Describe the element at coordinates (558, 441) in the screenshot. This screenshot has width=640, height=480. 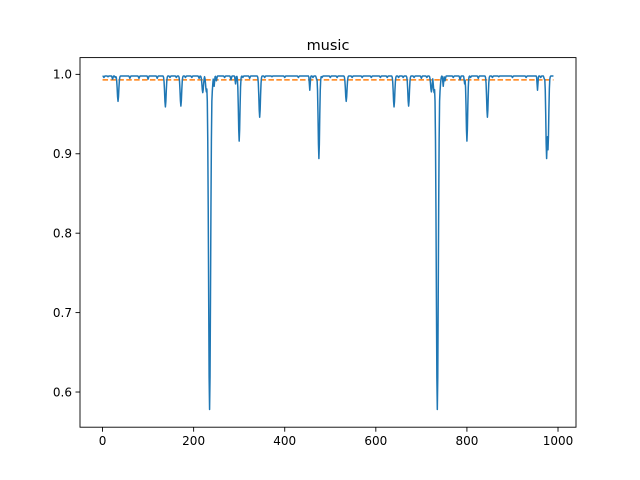
I see `x-tick-label: 1000` at that location.